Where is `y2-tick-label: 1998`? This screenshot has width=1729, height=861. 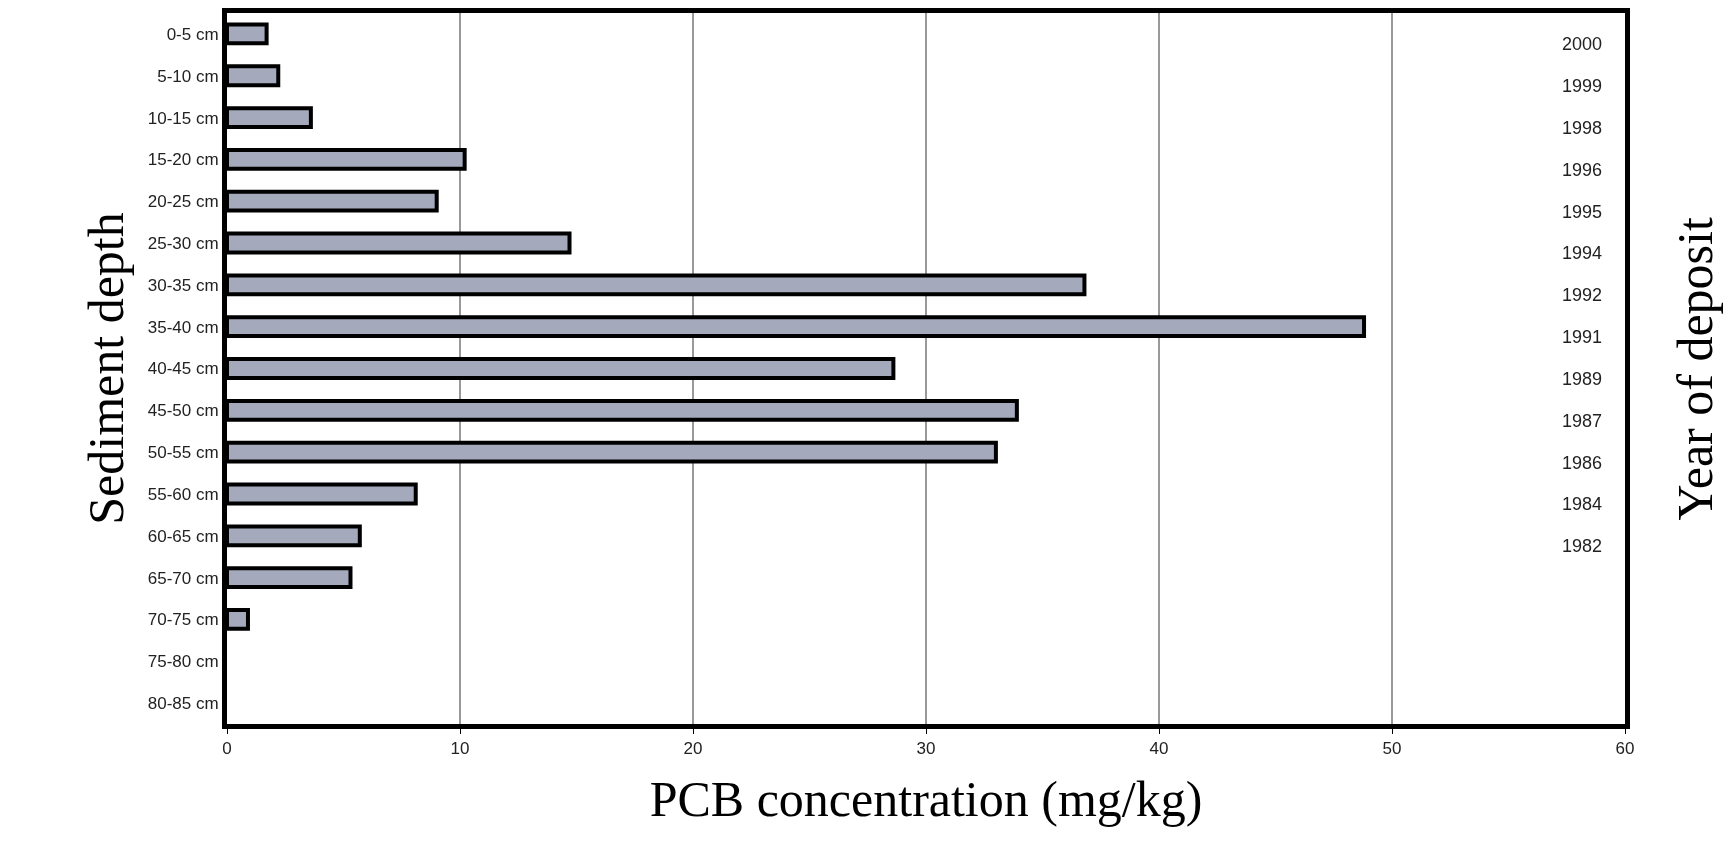
y2-tick-label: 1998 is located at coordinates (1582, 128).